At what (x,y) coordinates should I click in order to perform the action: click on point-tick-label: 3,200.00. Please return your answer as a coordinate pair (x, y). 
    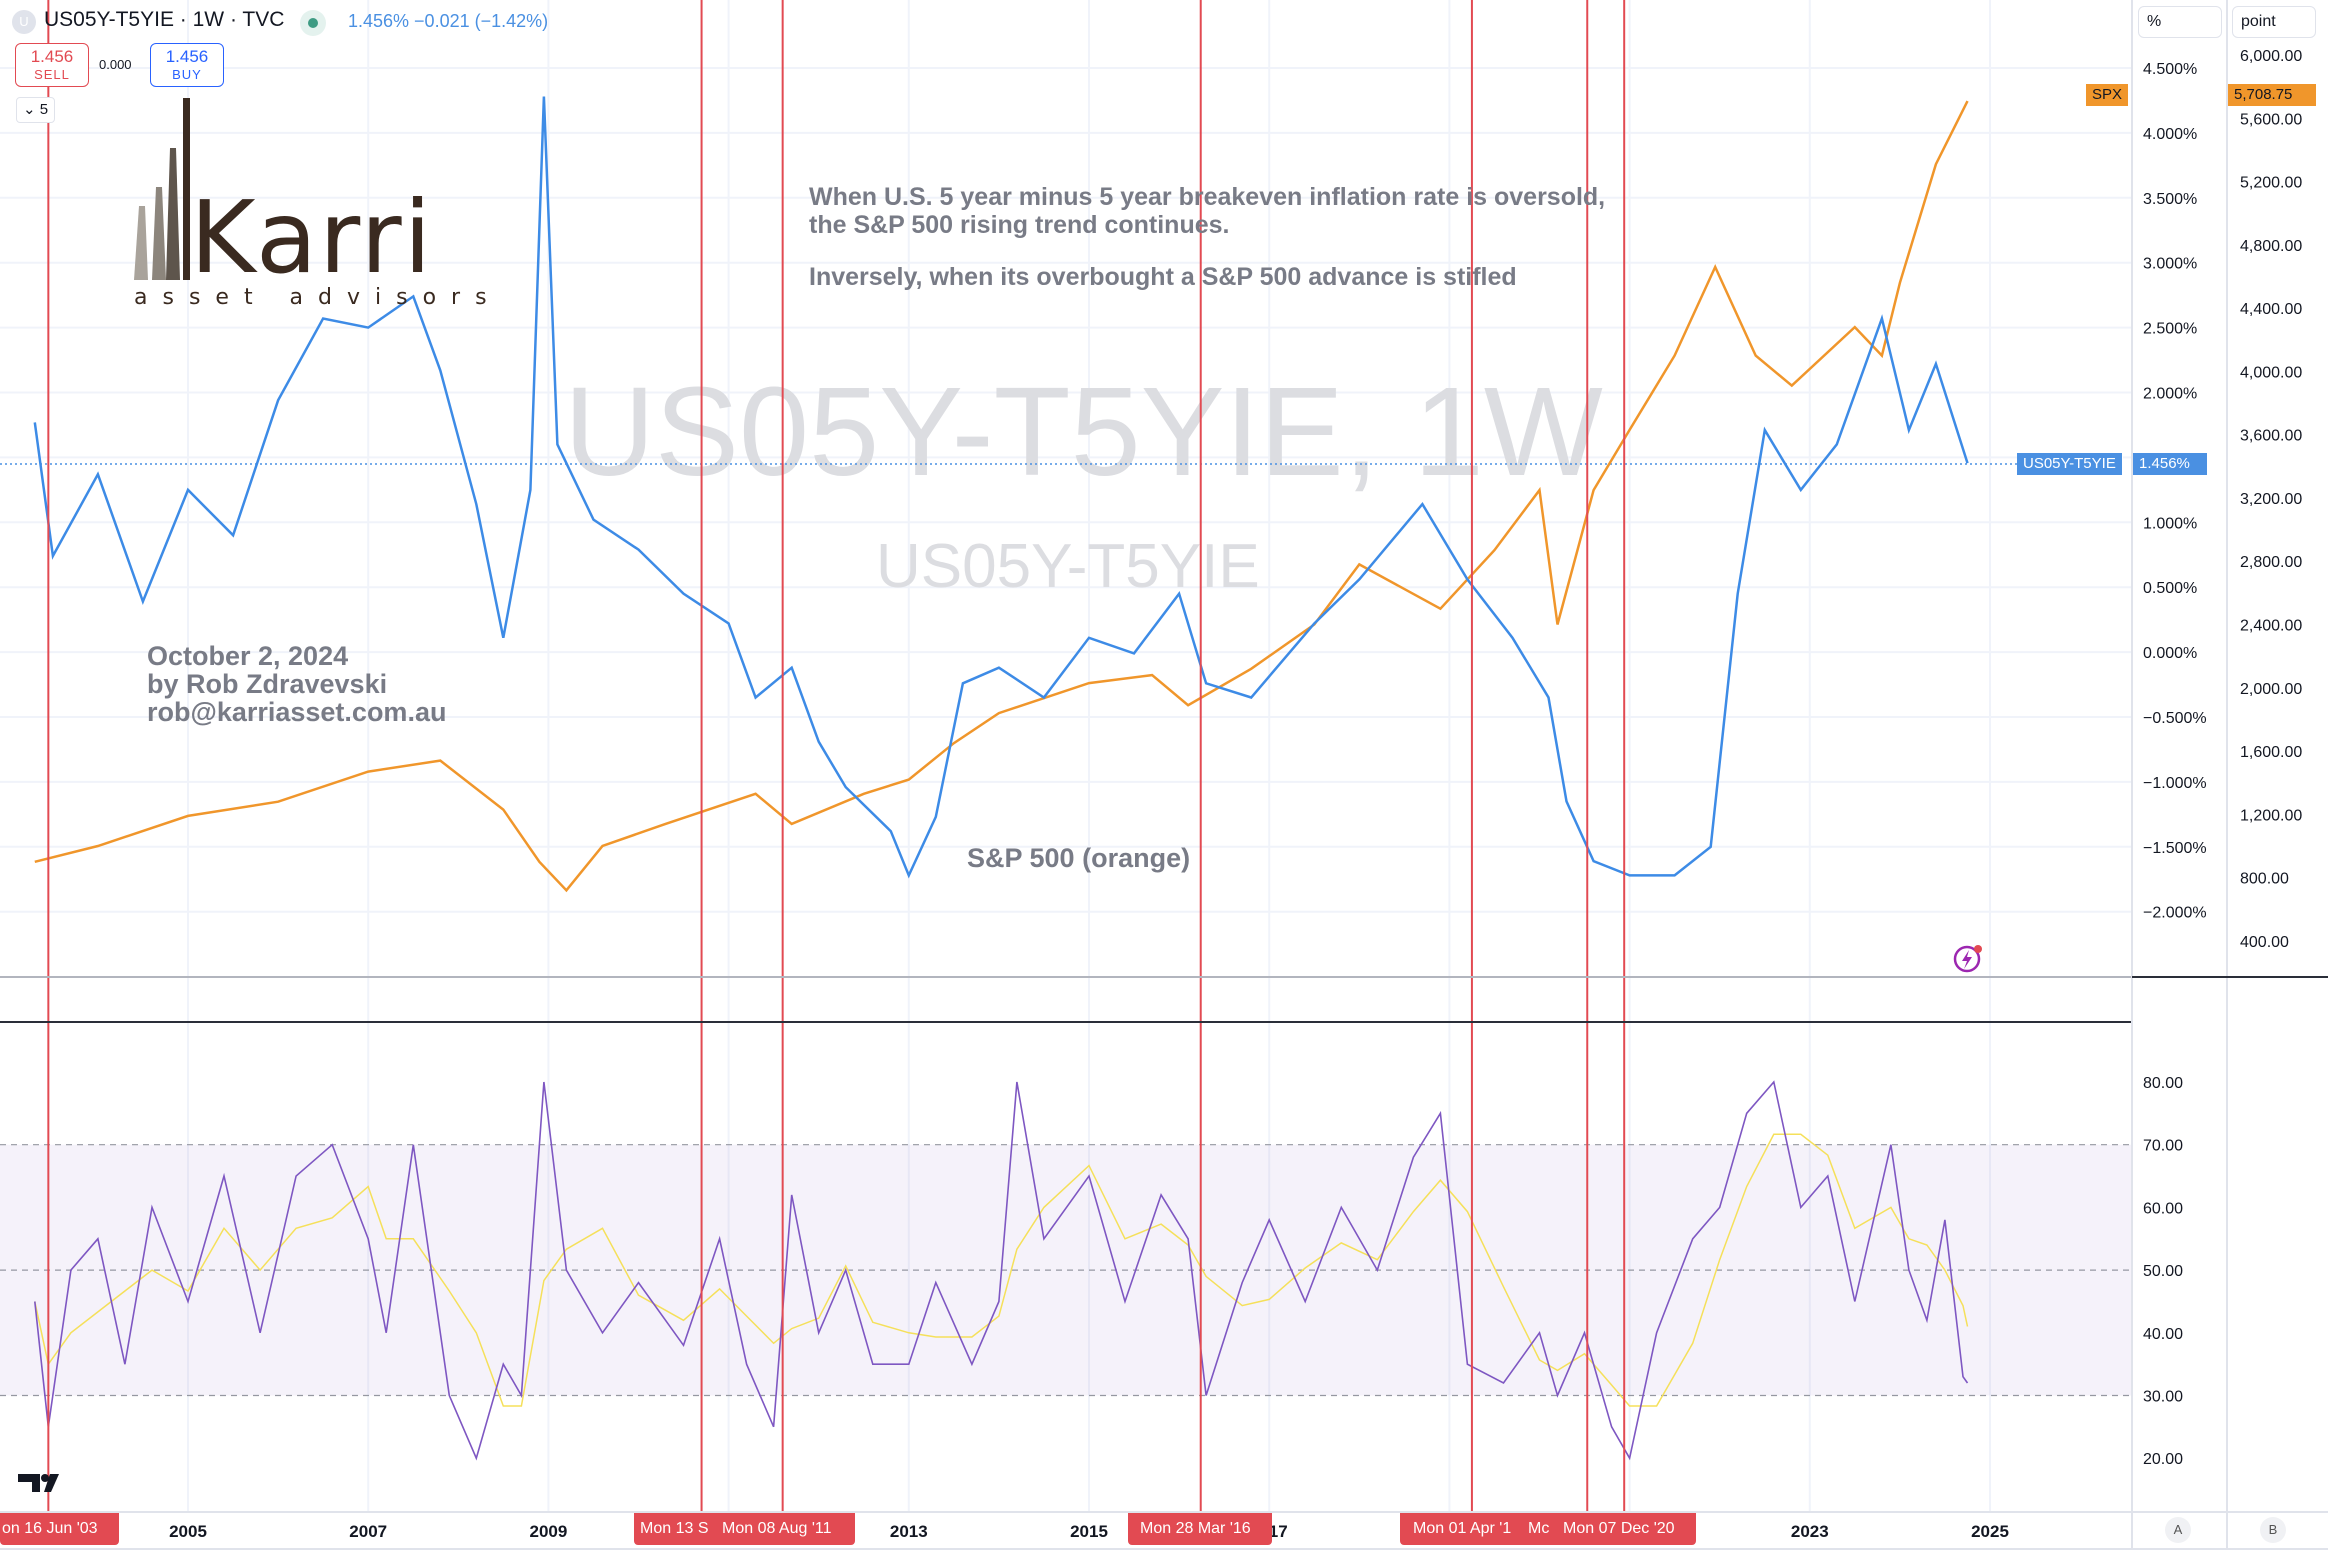
    Looking at the image, I should click on (2271, 499).